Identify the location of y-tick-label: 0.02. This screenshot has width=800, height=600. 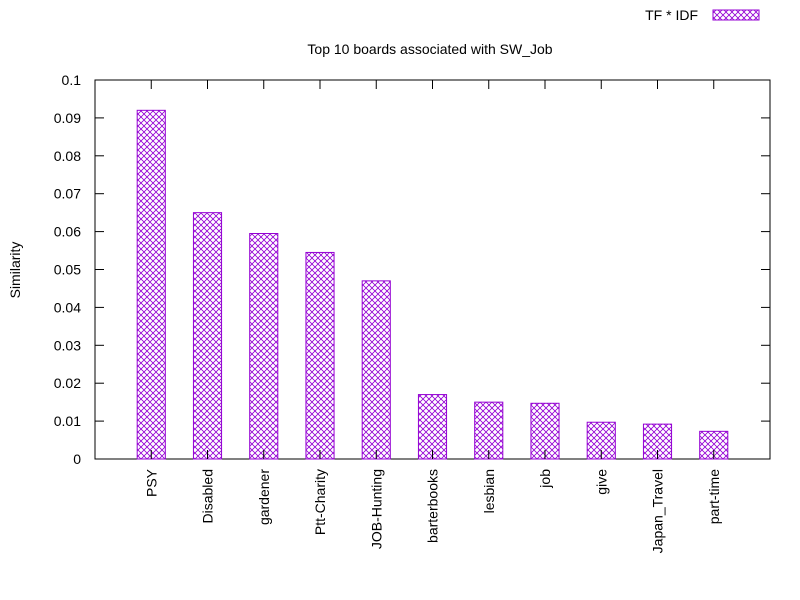
(67, 383).